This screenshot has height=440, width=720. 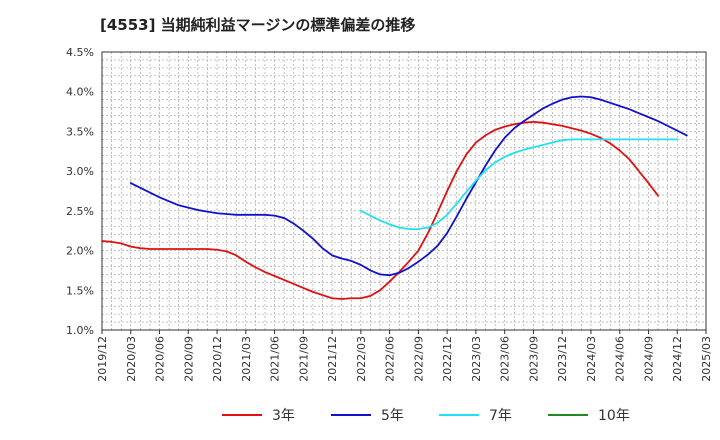 I want to click on x-tick-label: 2020/09, so click(x=188, y=359).